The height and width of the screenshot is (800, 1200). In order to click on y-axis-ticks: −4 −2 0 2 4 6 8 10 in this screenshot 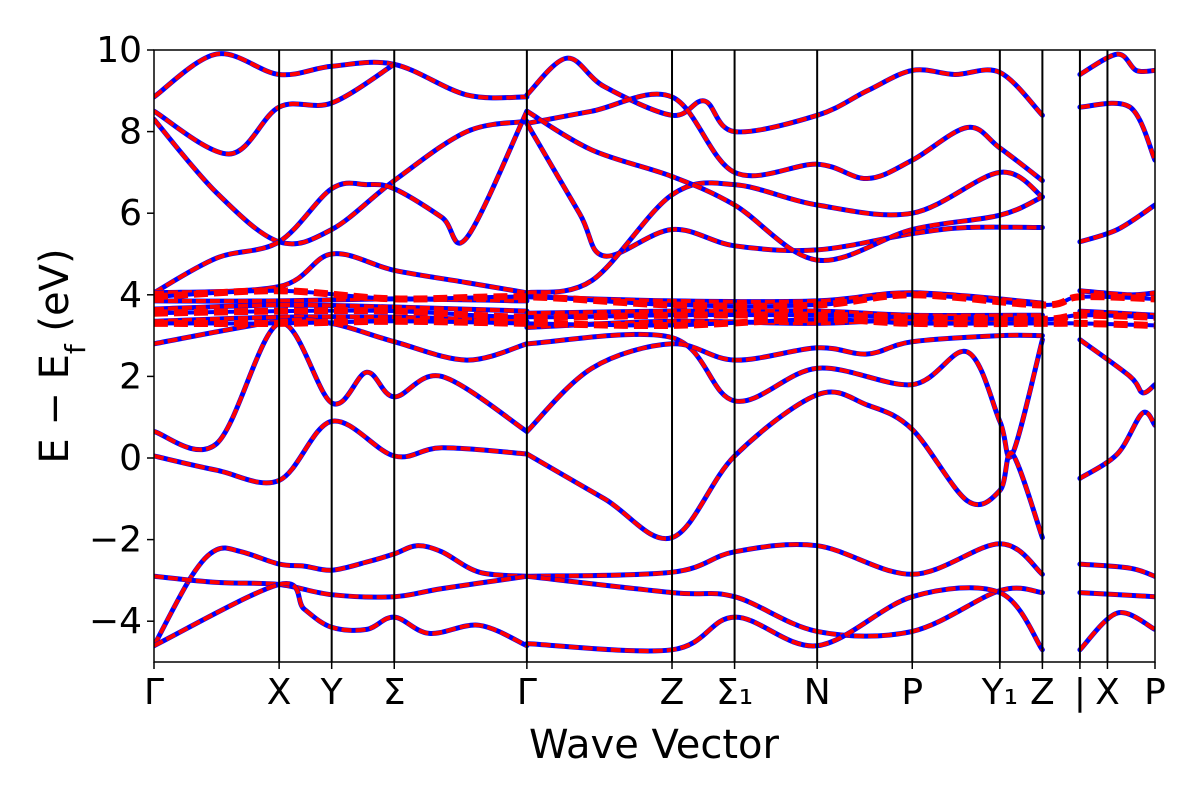, I will do `click(121, 336)`.